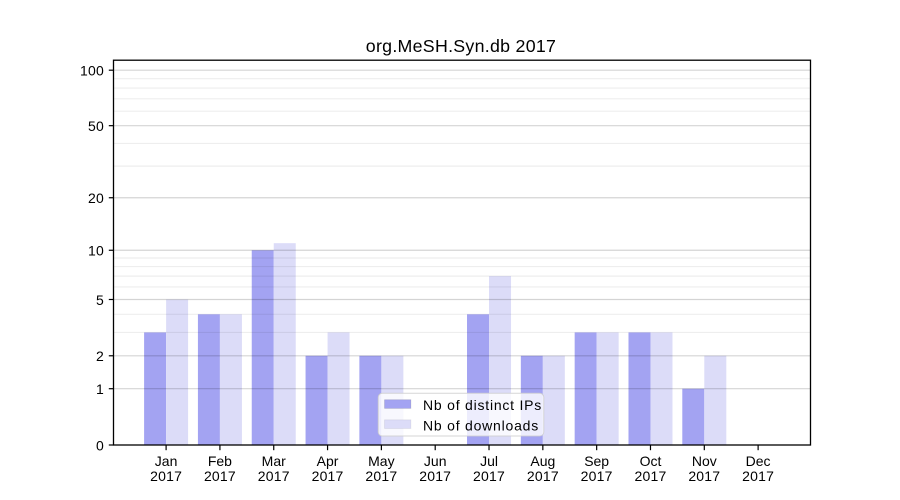 This screenshot has width=900, height=500. Describe the element at coordinates (100, 389) in the screenshot. I see `svg-text: 1` at that location.